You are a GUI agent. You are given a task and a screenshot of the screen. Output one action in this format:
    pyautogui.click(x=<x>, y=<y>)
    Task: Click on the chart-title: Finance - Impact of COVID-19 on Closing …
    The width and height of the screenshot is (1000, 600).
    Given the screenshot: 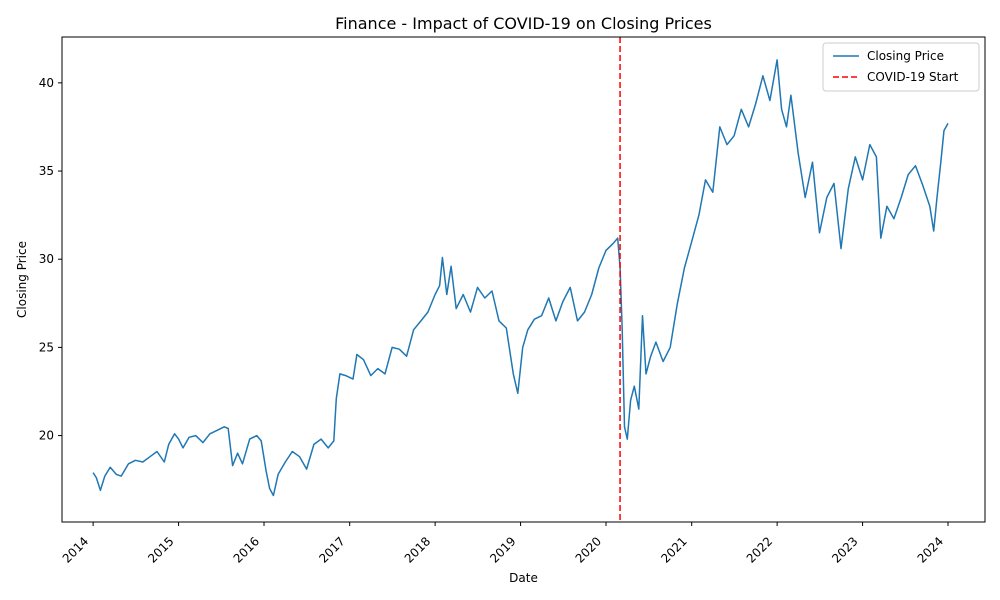 What is the action you would take?
    pyautogui.click(x=523, y=23)
    